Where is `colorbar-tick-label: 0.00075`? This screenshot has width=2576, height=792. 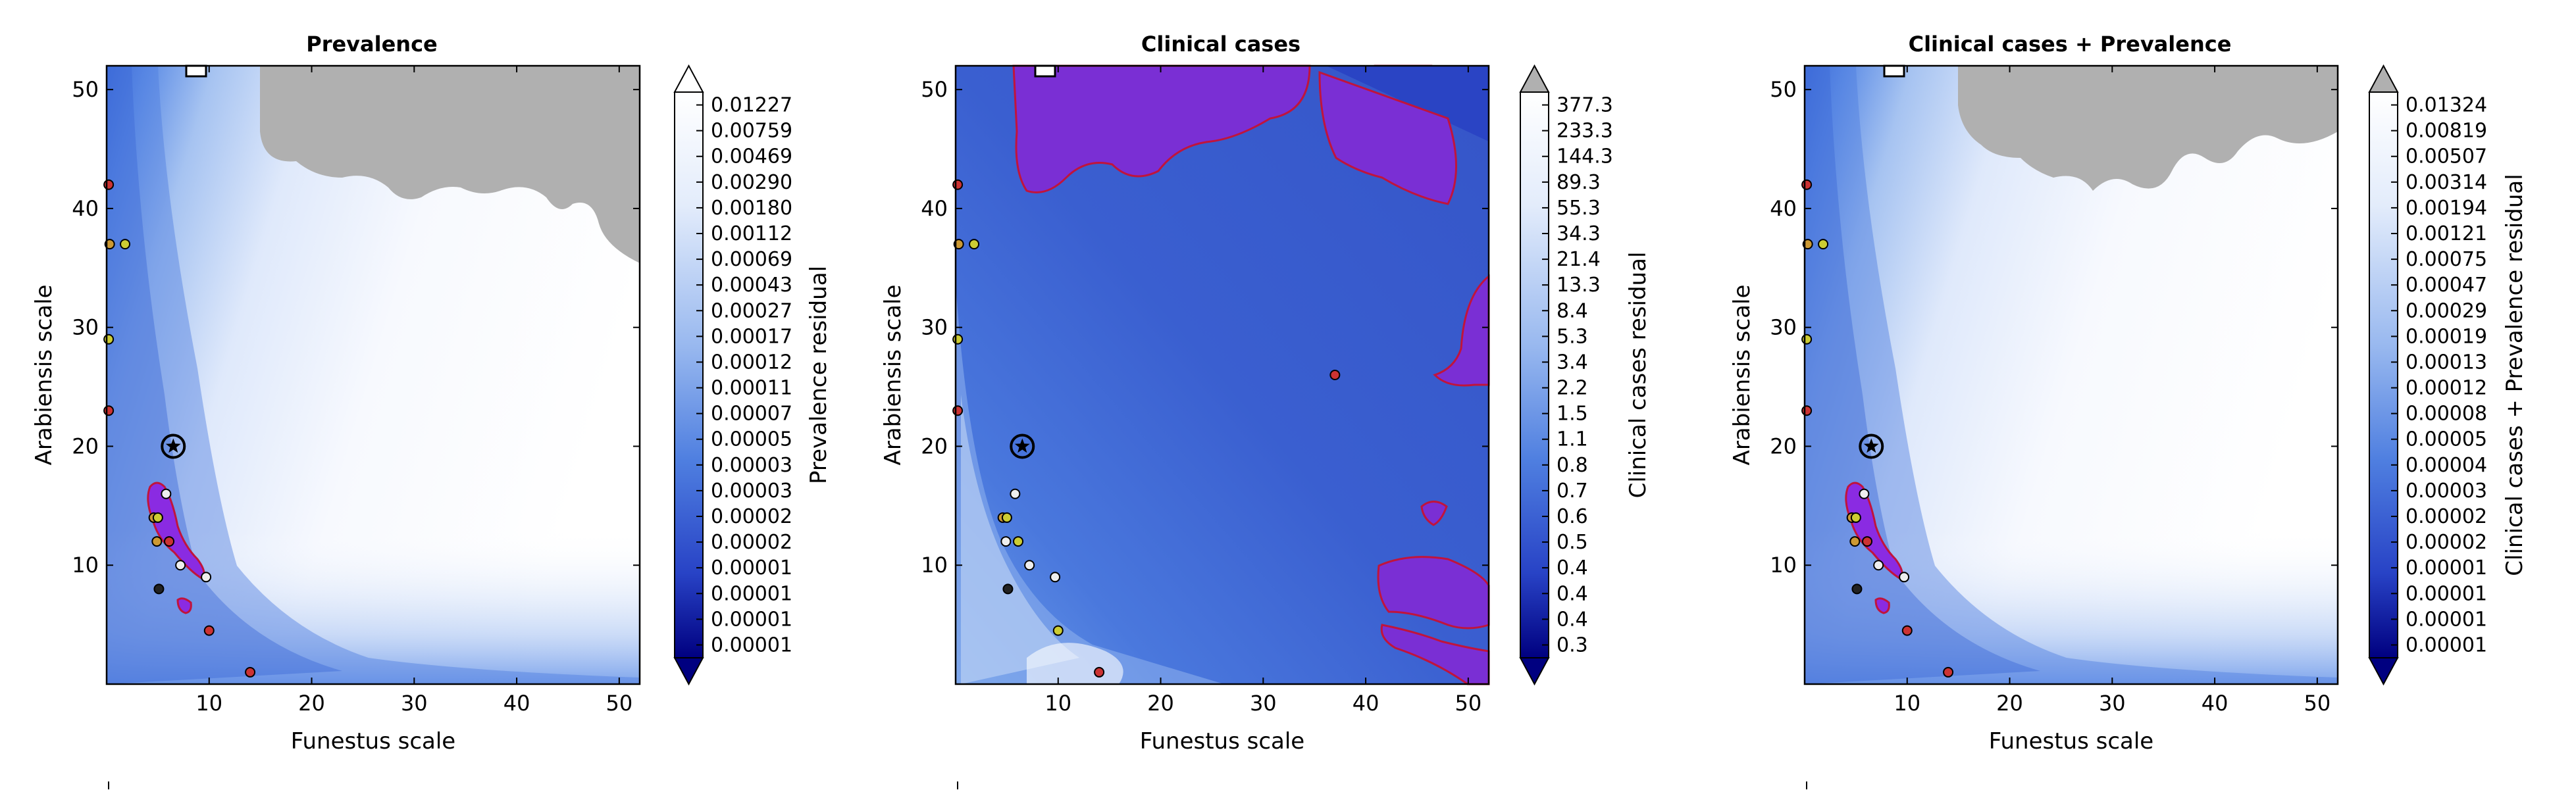
colorbar-tick-label: 0.00075 is located at coordinates (2446, 259).